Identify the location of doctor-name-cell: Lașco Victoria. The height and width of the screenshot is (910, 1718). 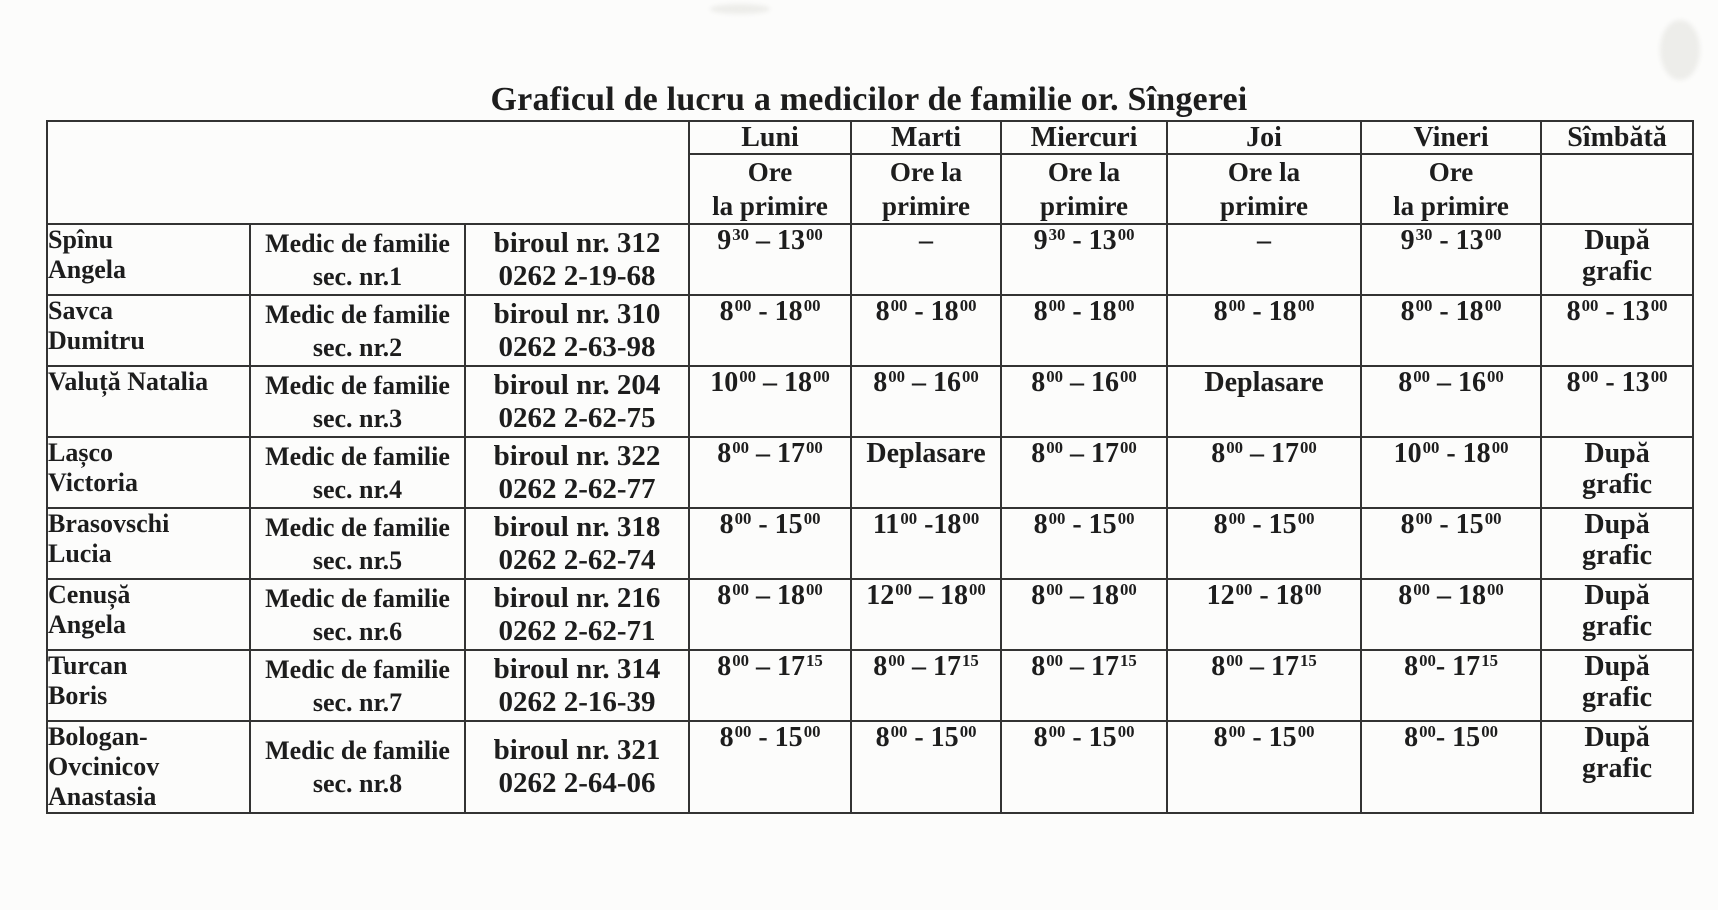
(148, 472).